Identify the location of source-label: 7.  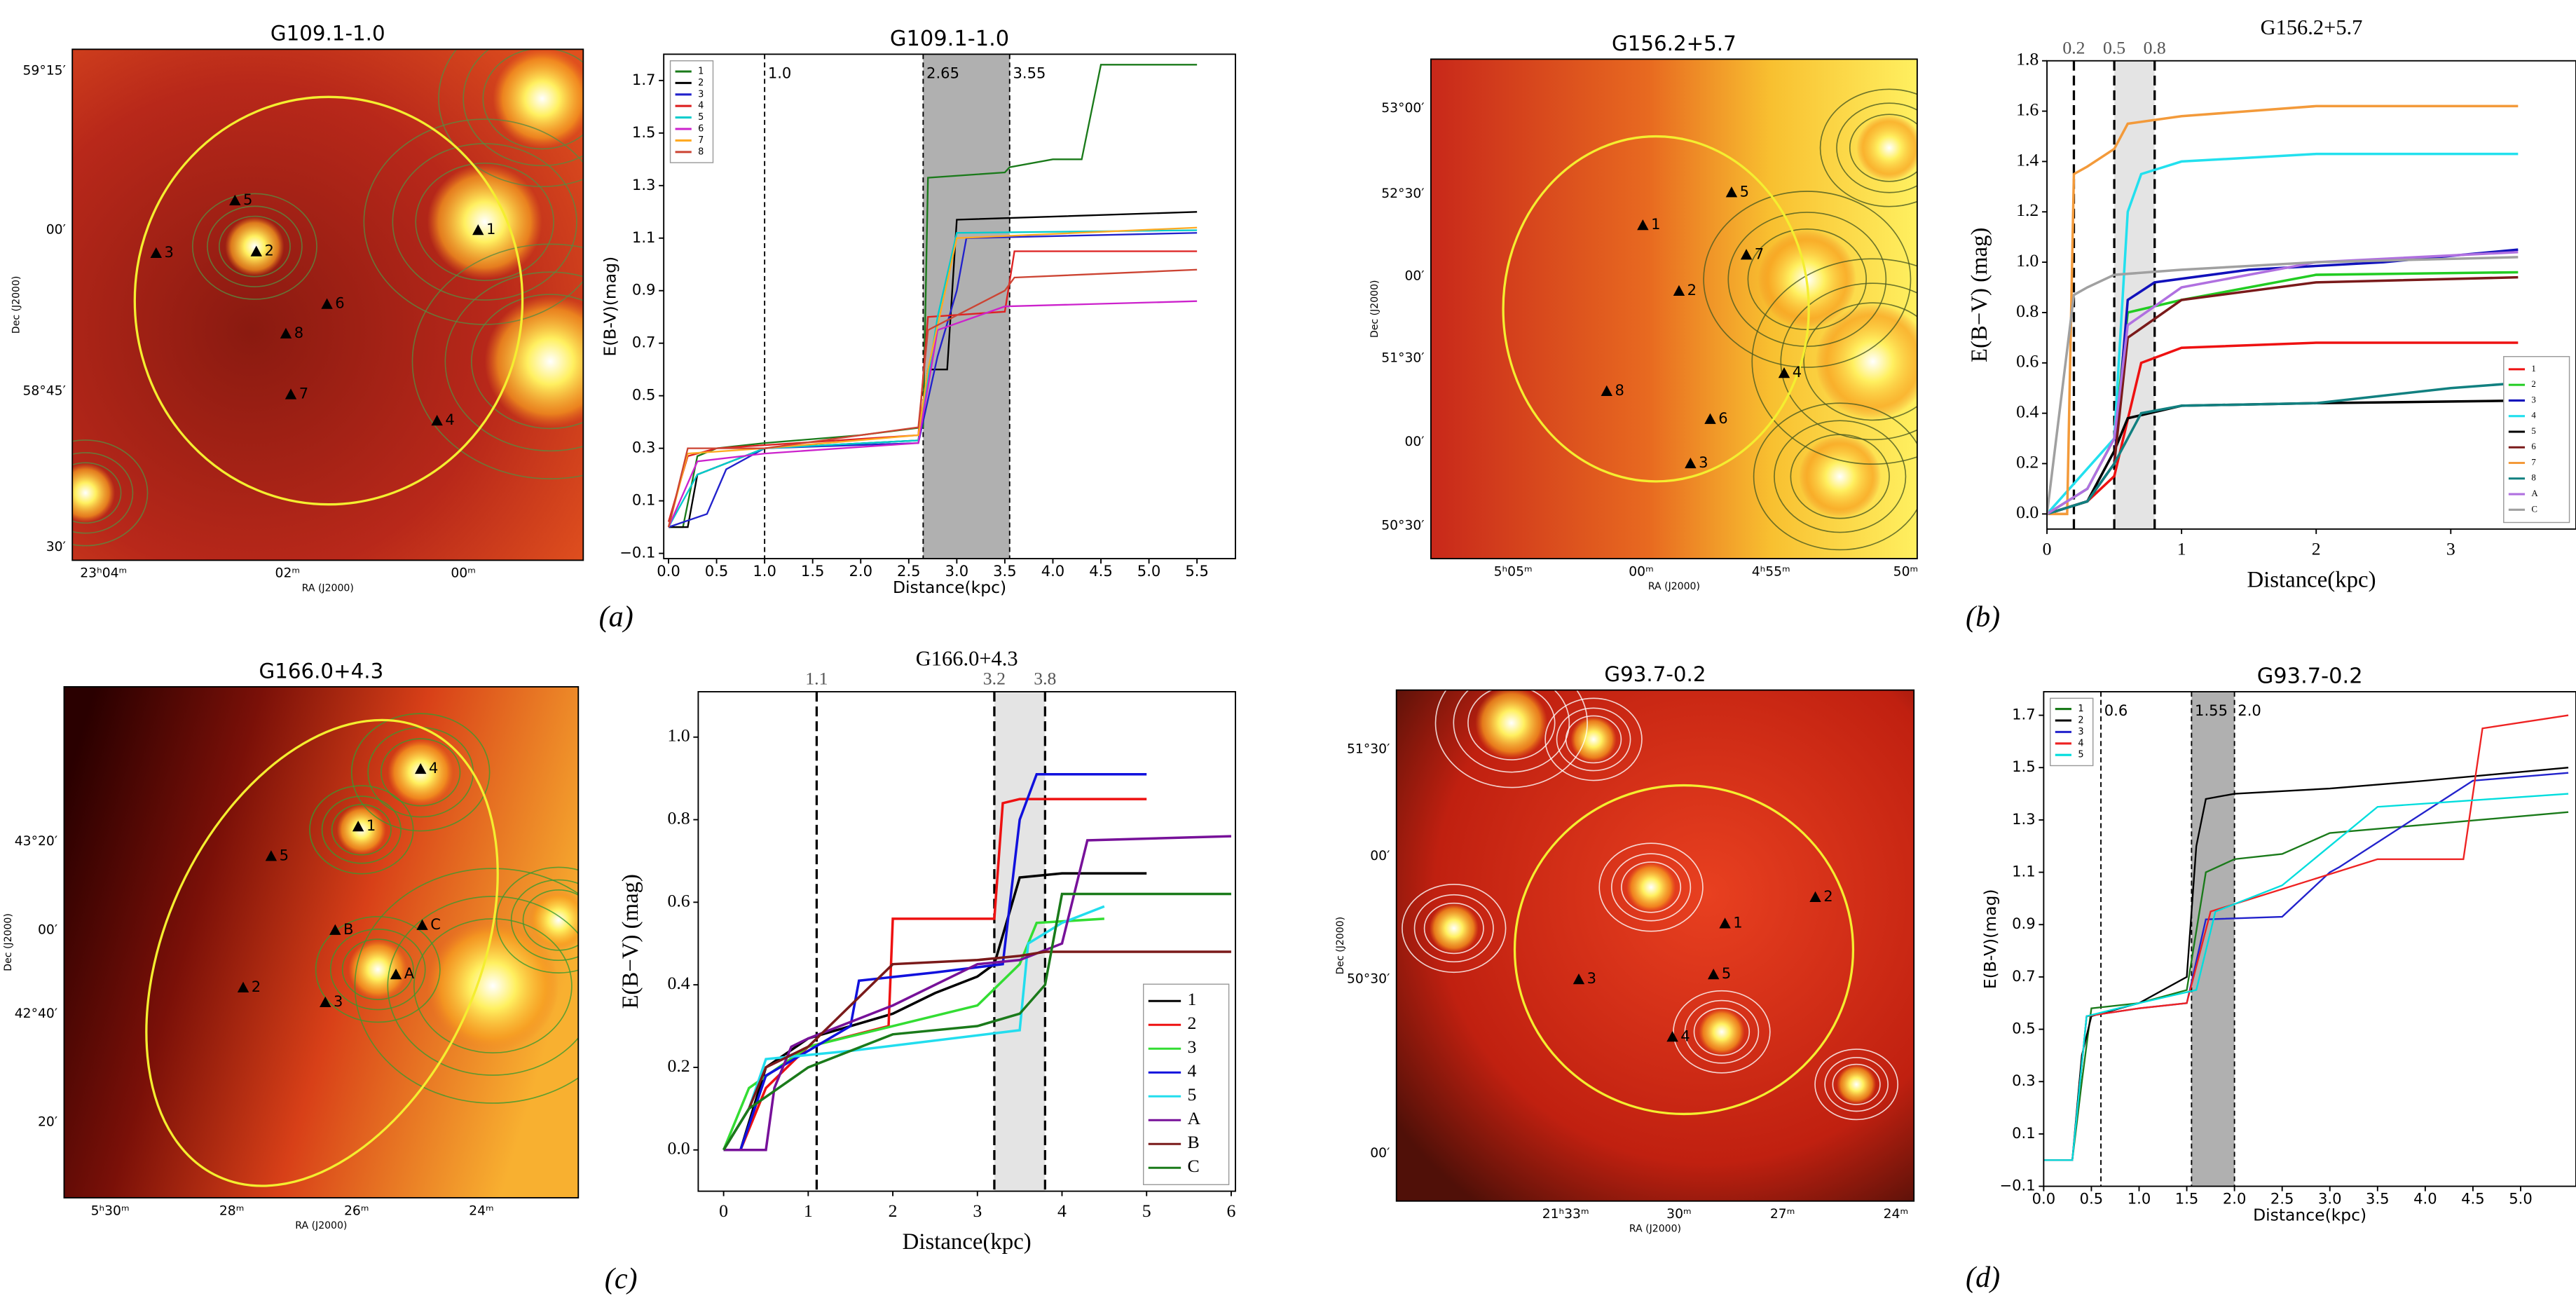
(1759, 253).